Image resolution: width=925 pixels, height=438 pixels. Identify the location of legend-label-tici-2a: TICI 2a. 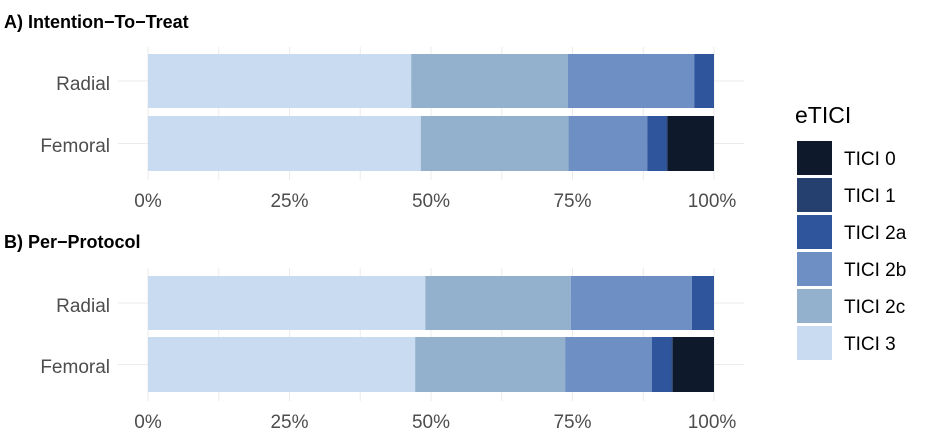
(875, 233).